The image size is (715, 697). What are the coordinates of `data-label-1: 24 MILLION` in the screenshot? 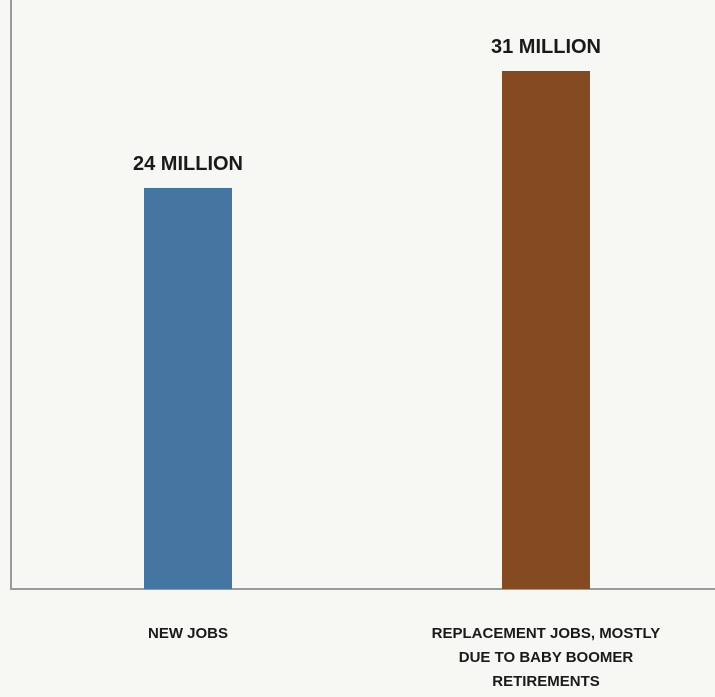 It's located at (188, 164).